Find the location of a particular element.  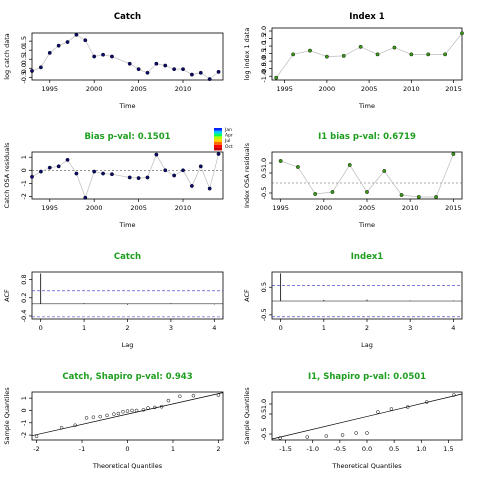

x-tick-label: 1.0 is located at coordinates (421, 449).